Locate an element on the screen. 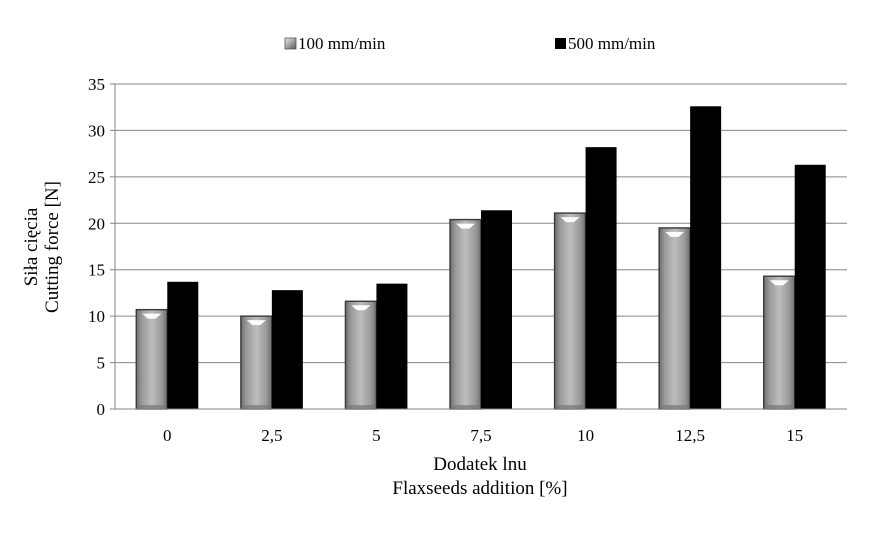 Image resolution: width=880 pixels, height=542 pixels. x-axis-title-line-1: Dodatek lnu is located at coordinates (480, 464).